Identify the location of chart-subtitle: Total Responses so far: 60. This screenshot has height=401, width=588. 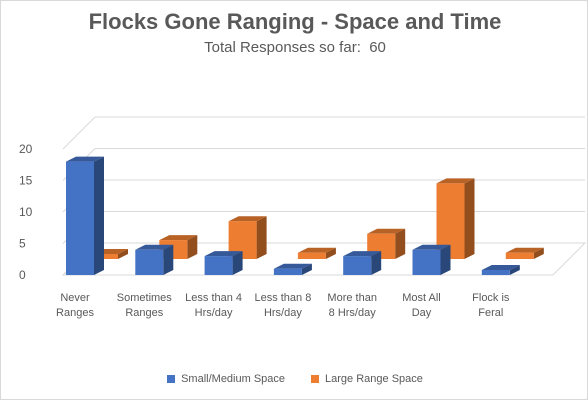
(295, 47).